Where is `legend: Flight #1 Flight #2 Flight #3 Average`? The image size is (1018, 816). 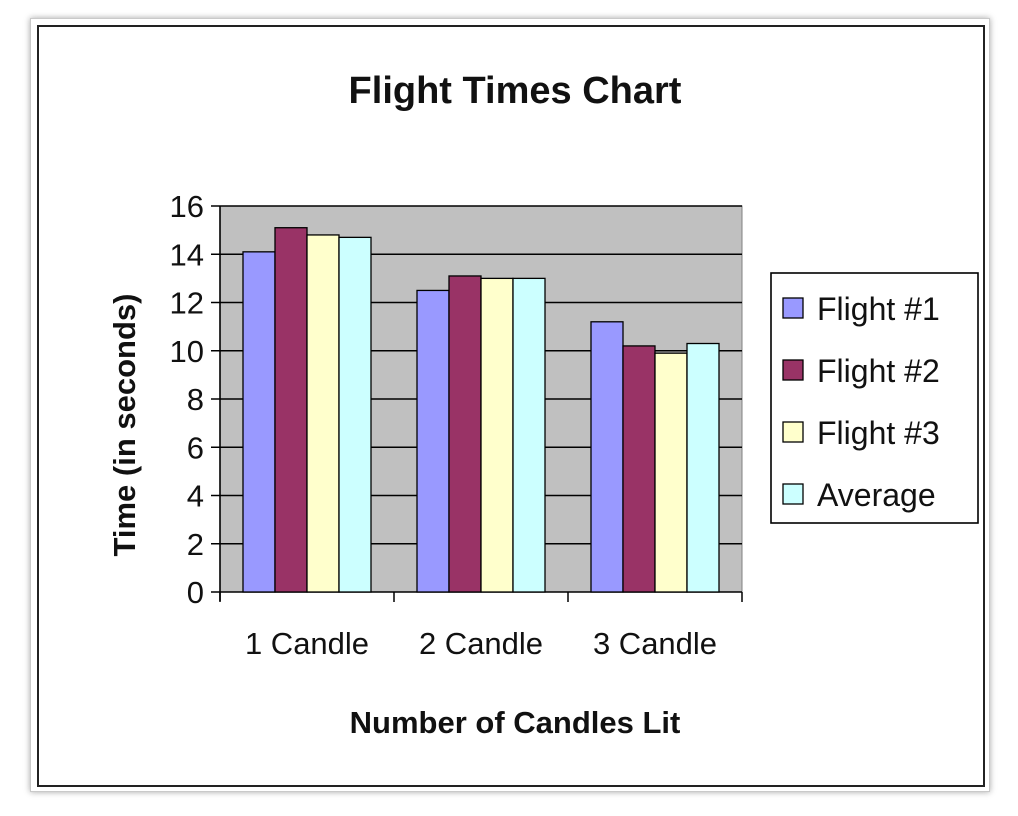
legend: Flight #1 Flight #2 Flight #3 Average is located at coordinates (874, 398).